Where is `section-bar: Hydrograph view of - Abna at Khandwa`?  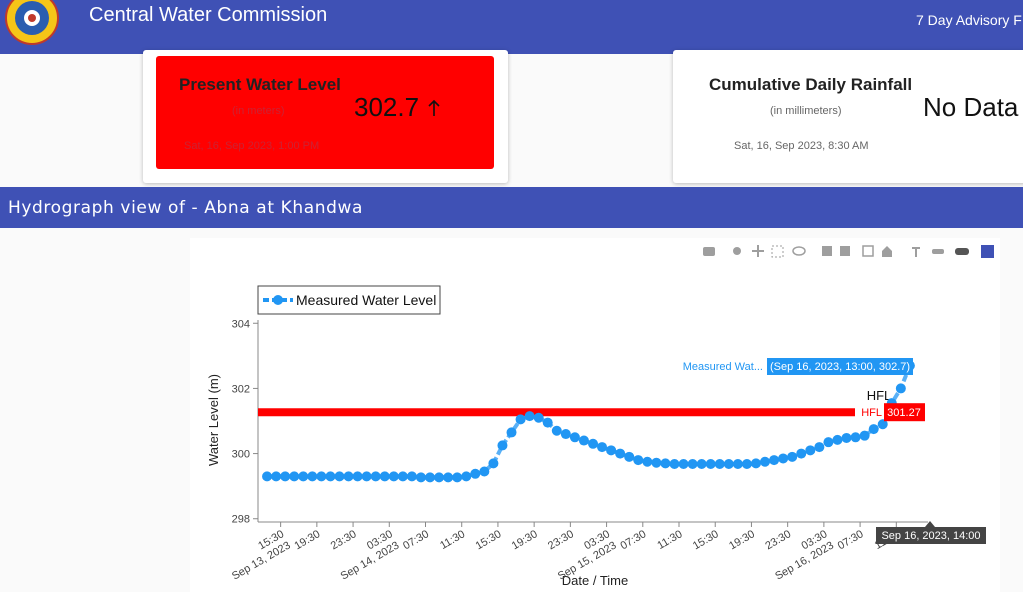 section-bar: Hydrograph view of - Abna at Khandwa is located at coordinates (511, 207).